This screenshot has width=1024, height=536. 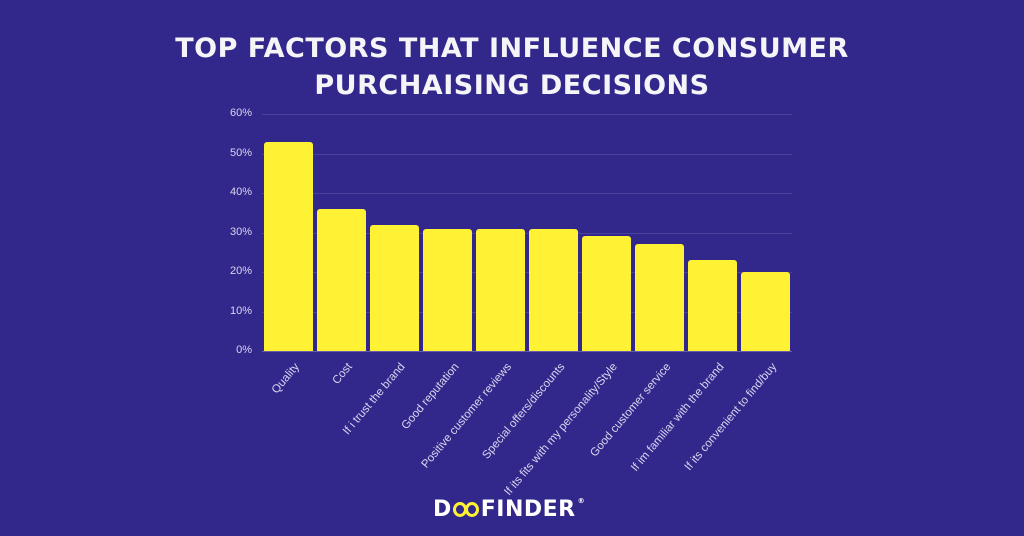 What do you see at coordinates (240, 231) in the screenshot?
I see `y-axis-tick-label: 30%` at bounding box center [240, 231].